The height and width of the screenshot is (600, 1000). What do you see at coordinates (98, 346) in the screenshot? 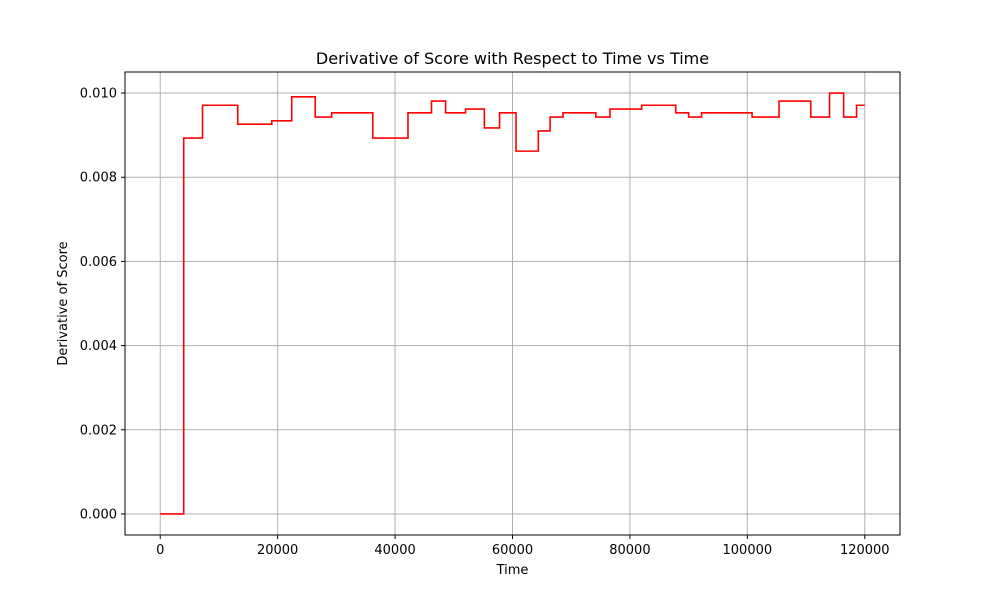
I see `y-tick-label: 0.004` at bounding box center [98, 346].